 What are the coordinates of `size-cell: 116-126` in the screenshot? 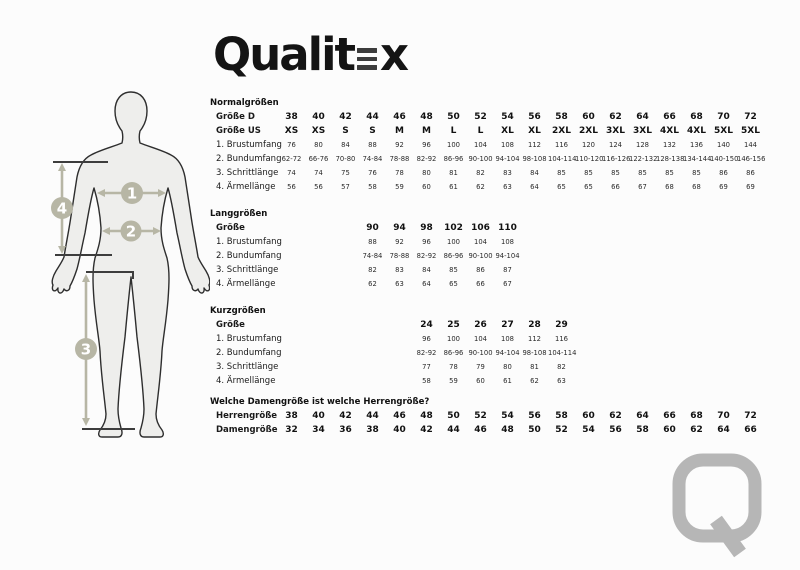 It's located at (616, 159).